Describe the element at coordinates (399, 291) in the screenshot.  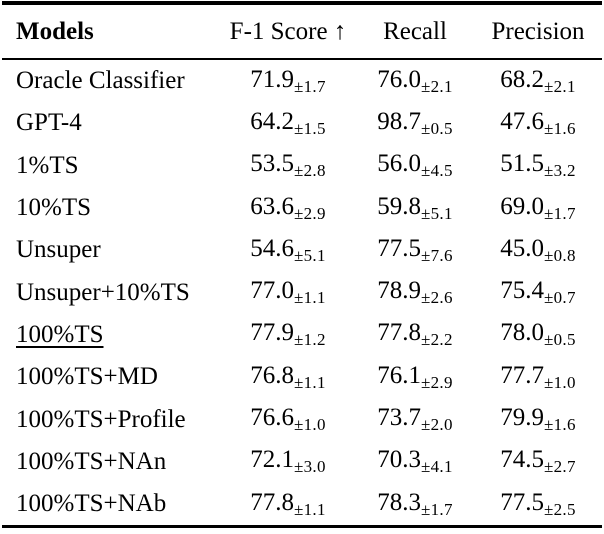
I see `metric-value: 78.9` at that location.